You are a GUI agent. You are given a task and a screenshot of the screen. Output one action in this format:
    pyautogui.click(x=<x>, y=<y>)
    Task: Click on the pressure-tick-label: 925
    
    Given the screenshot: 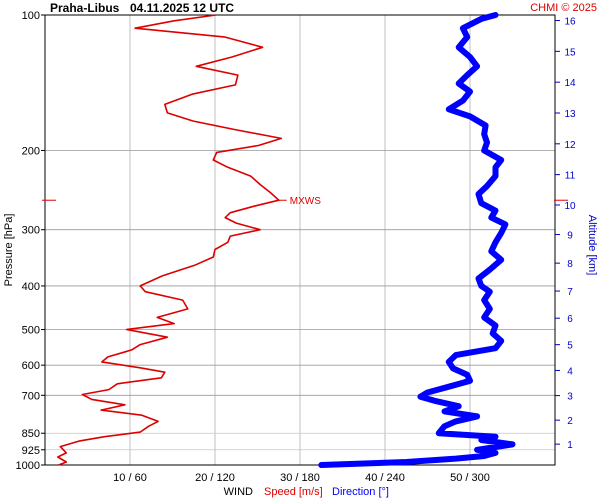 What is the action you would take?
    pyautogui.click(x=31, y=451)
    